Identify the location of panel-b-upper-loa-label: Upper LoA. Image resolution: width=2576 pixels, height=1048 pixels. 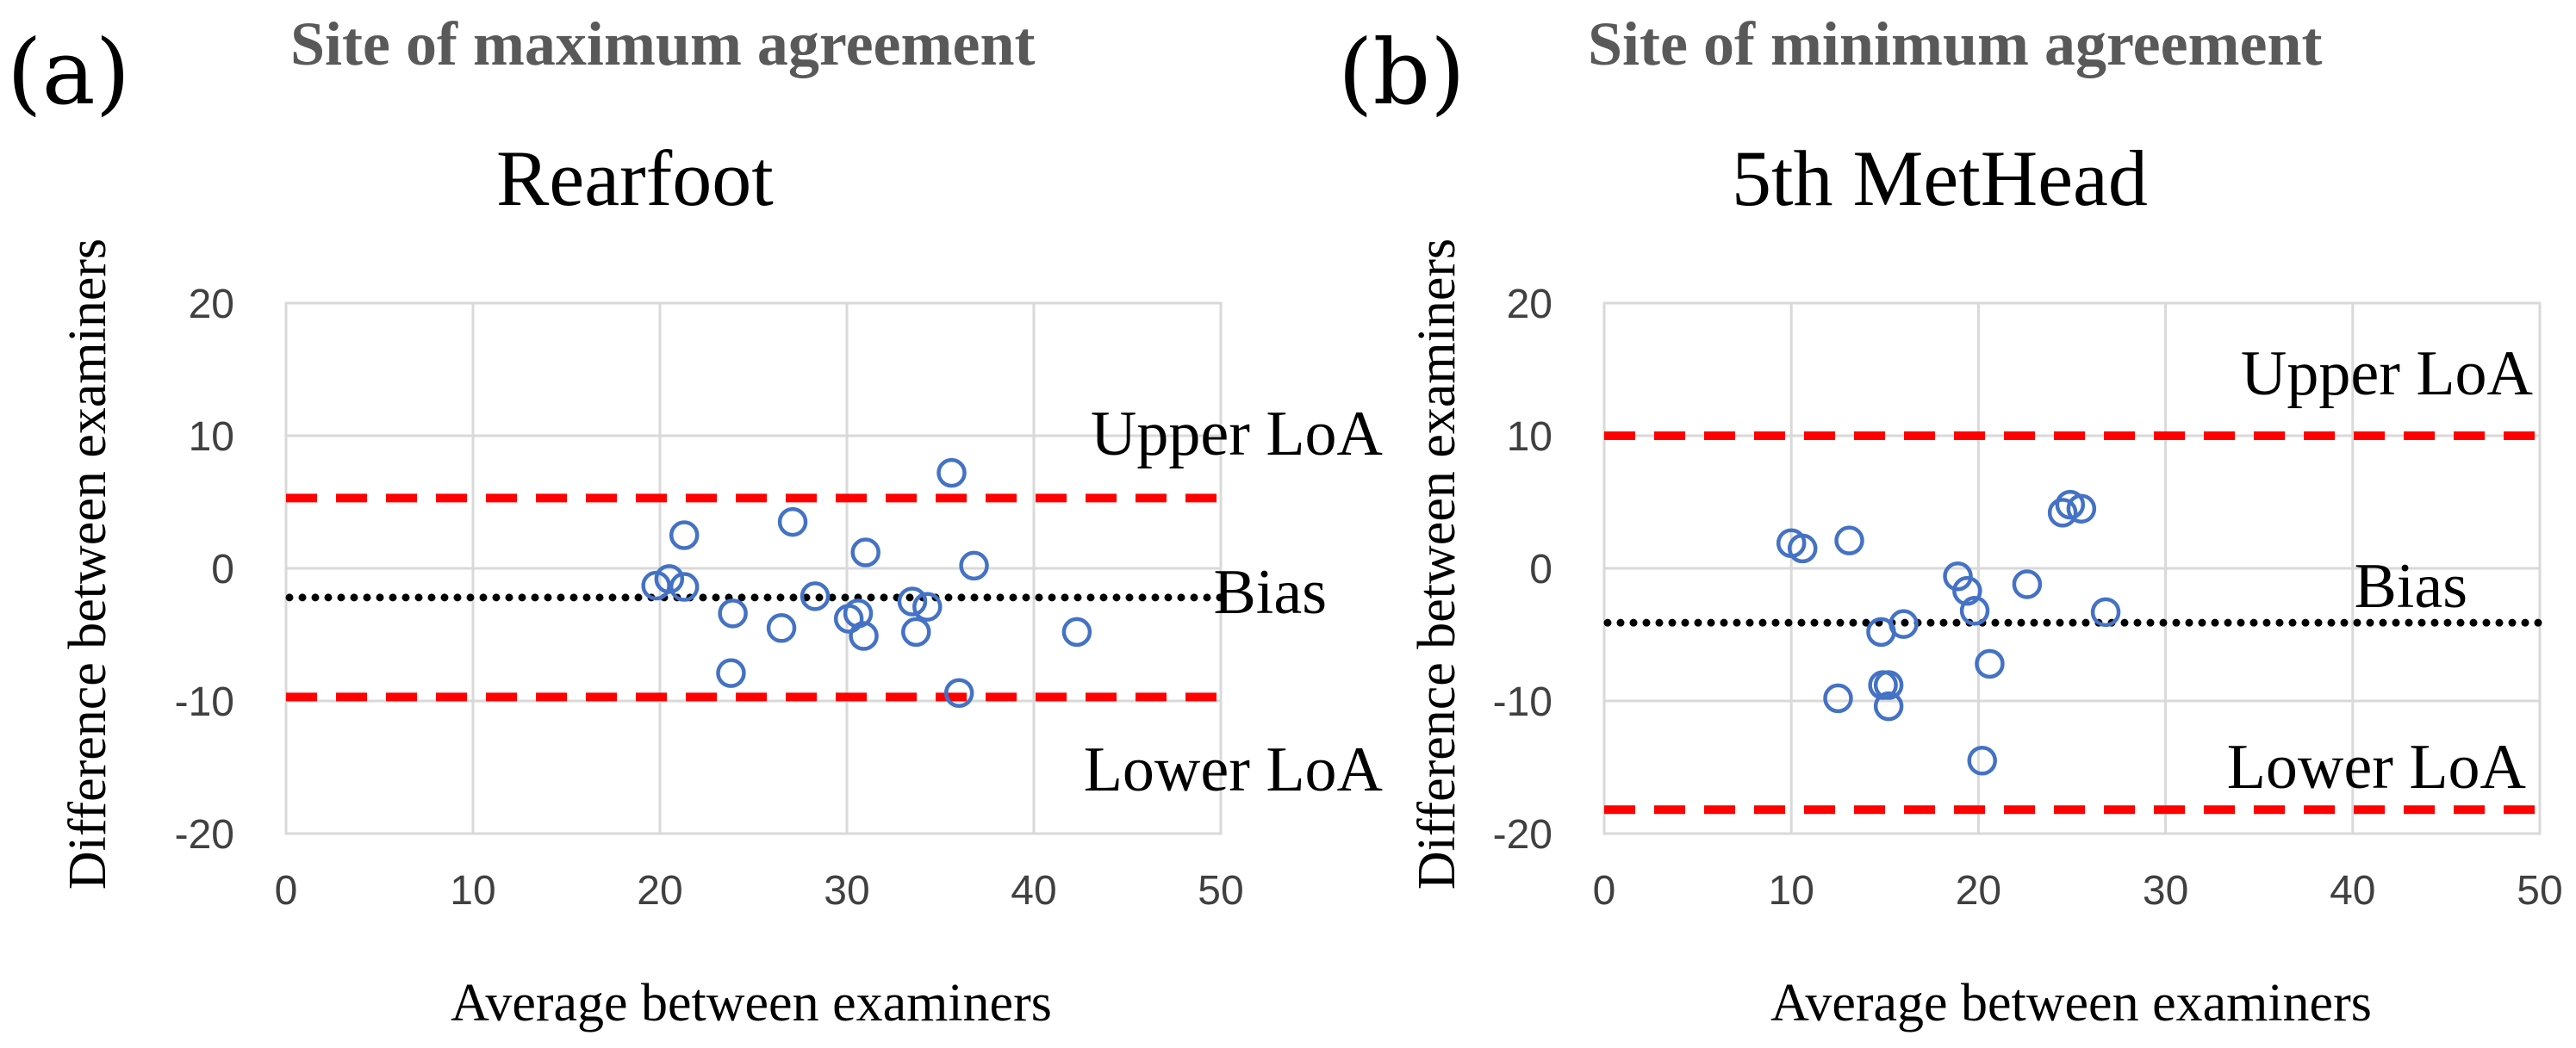
(2387, 373).